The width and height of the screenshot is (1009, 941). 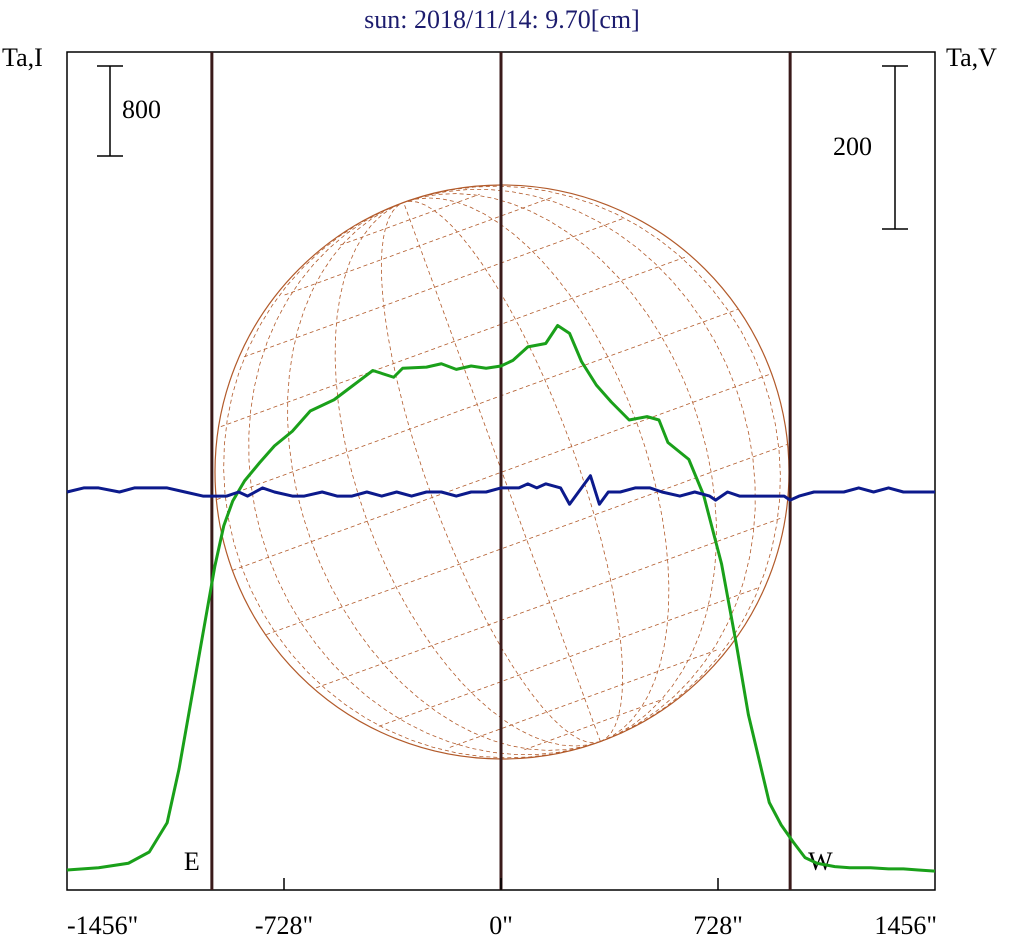 What do you see at coordinates (192, 861) in the screenshot?
I see `limb-label-e: E` at bounding box center [192, 861].